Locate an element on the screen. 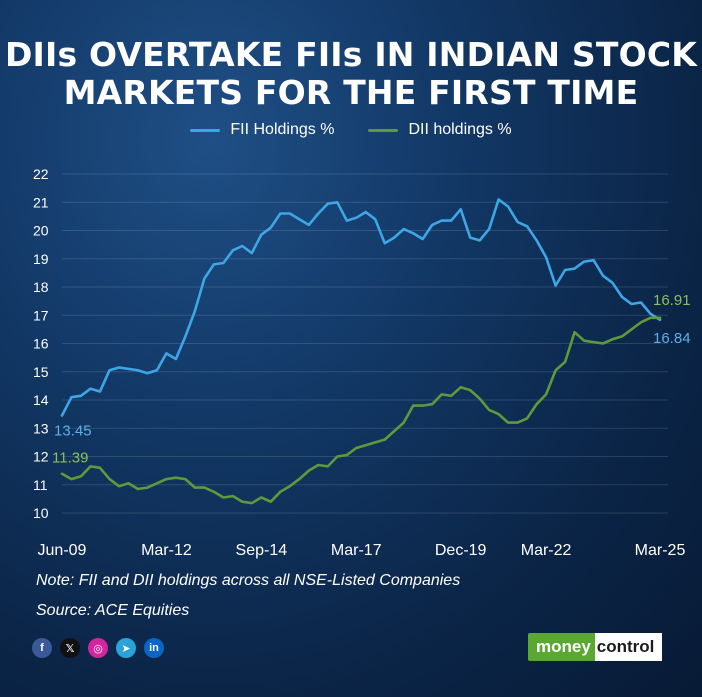 The width and height of the screenshot is (702, 697). y-tick-label: 10 is located at coordinates (41, 513).